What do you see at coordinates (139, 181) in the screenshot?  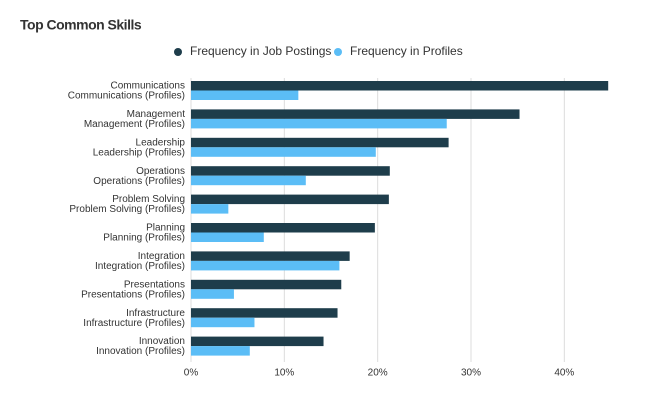 I see `y-tick-label: Operations (Profiles)` at bounding box center [139, 181].